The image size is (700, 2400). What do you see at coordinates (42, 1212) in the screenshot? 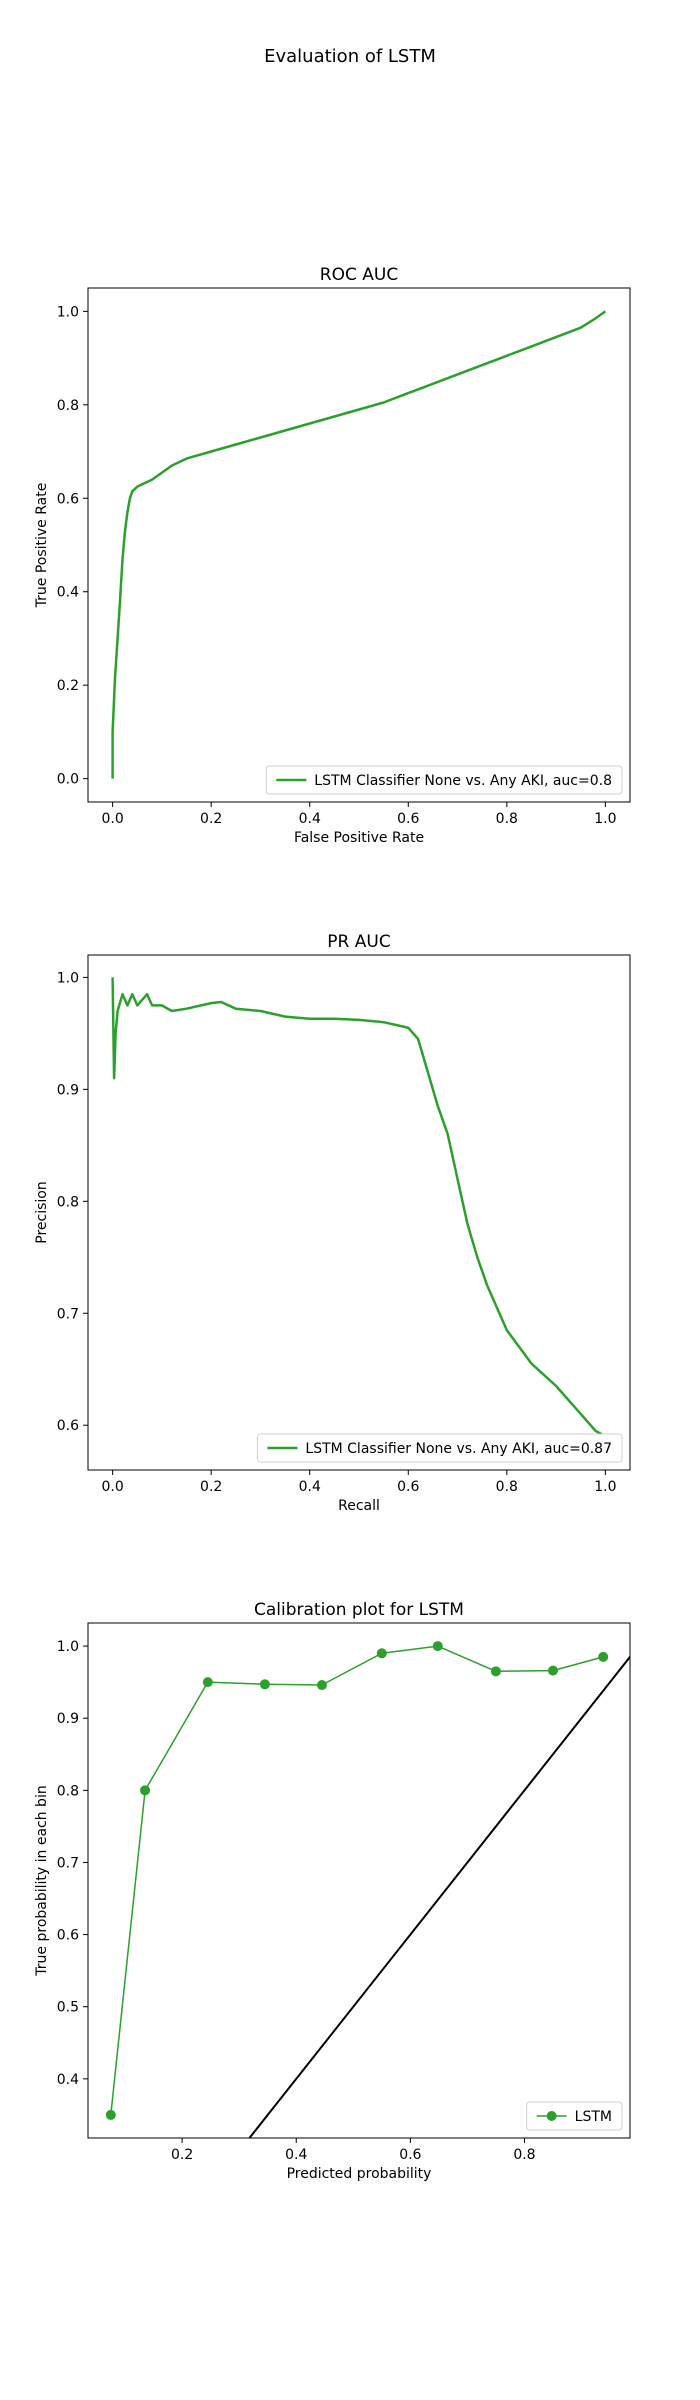
I see `y-axis-label: Precision` at bounding box center [42, 1212].